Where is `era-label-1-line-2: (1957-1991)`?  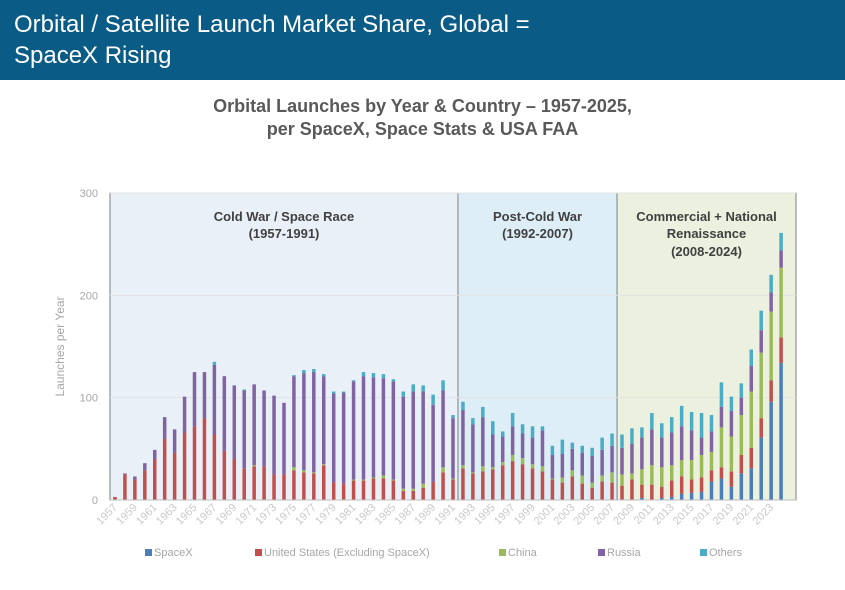
era-label-1-line-2: (1957-1991) is located at coordinates (284, 233).